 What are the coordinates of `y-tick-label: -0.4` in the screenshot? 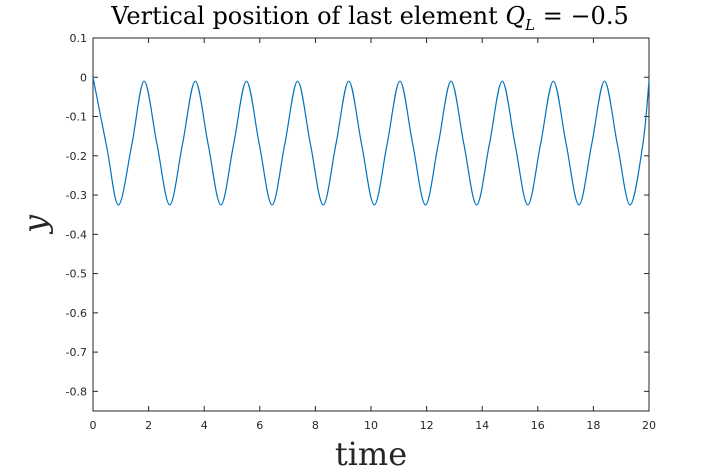 It's located at (76, 234).